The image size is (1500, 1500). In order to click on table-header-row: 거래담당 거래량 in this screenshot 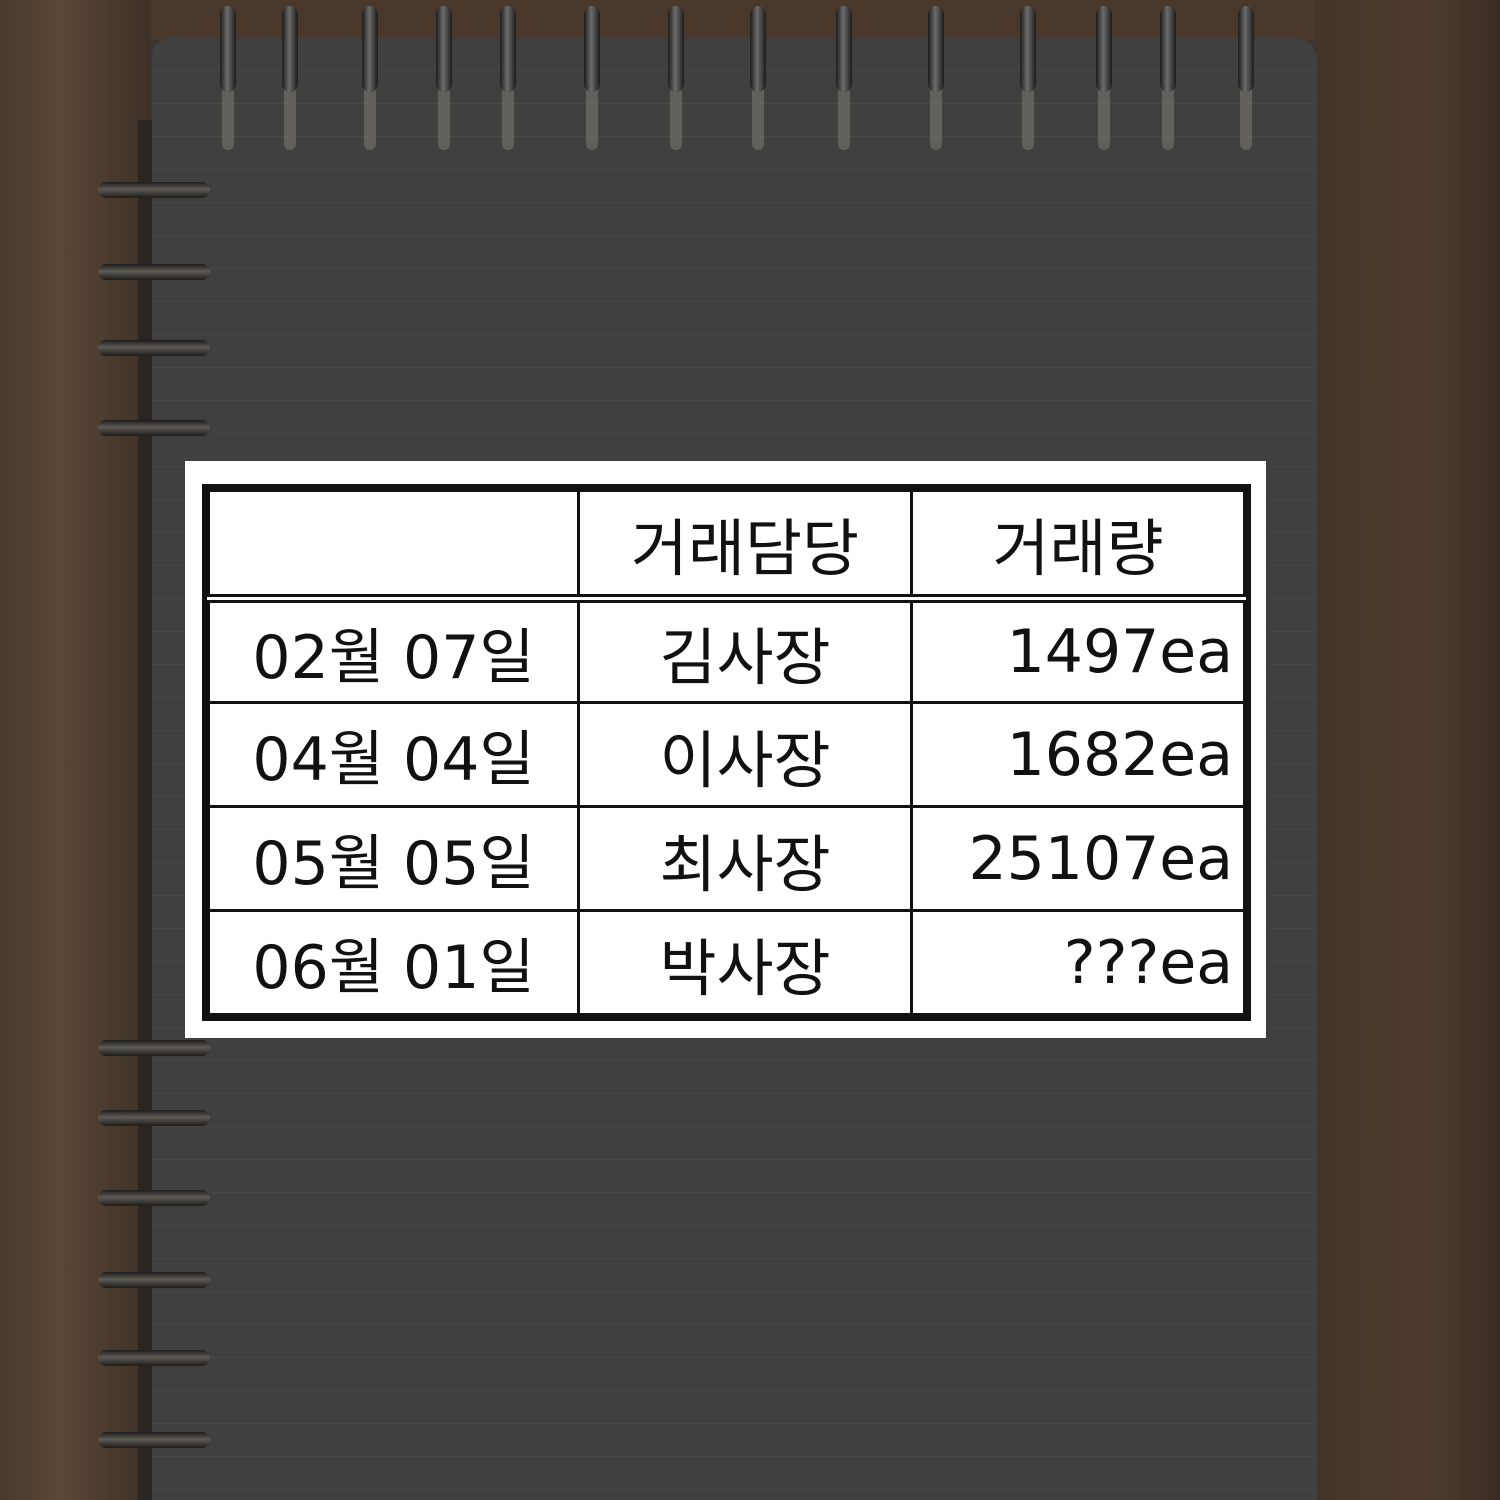, I will do `click(726, 546)`.